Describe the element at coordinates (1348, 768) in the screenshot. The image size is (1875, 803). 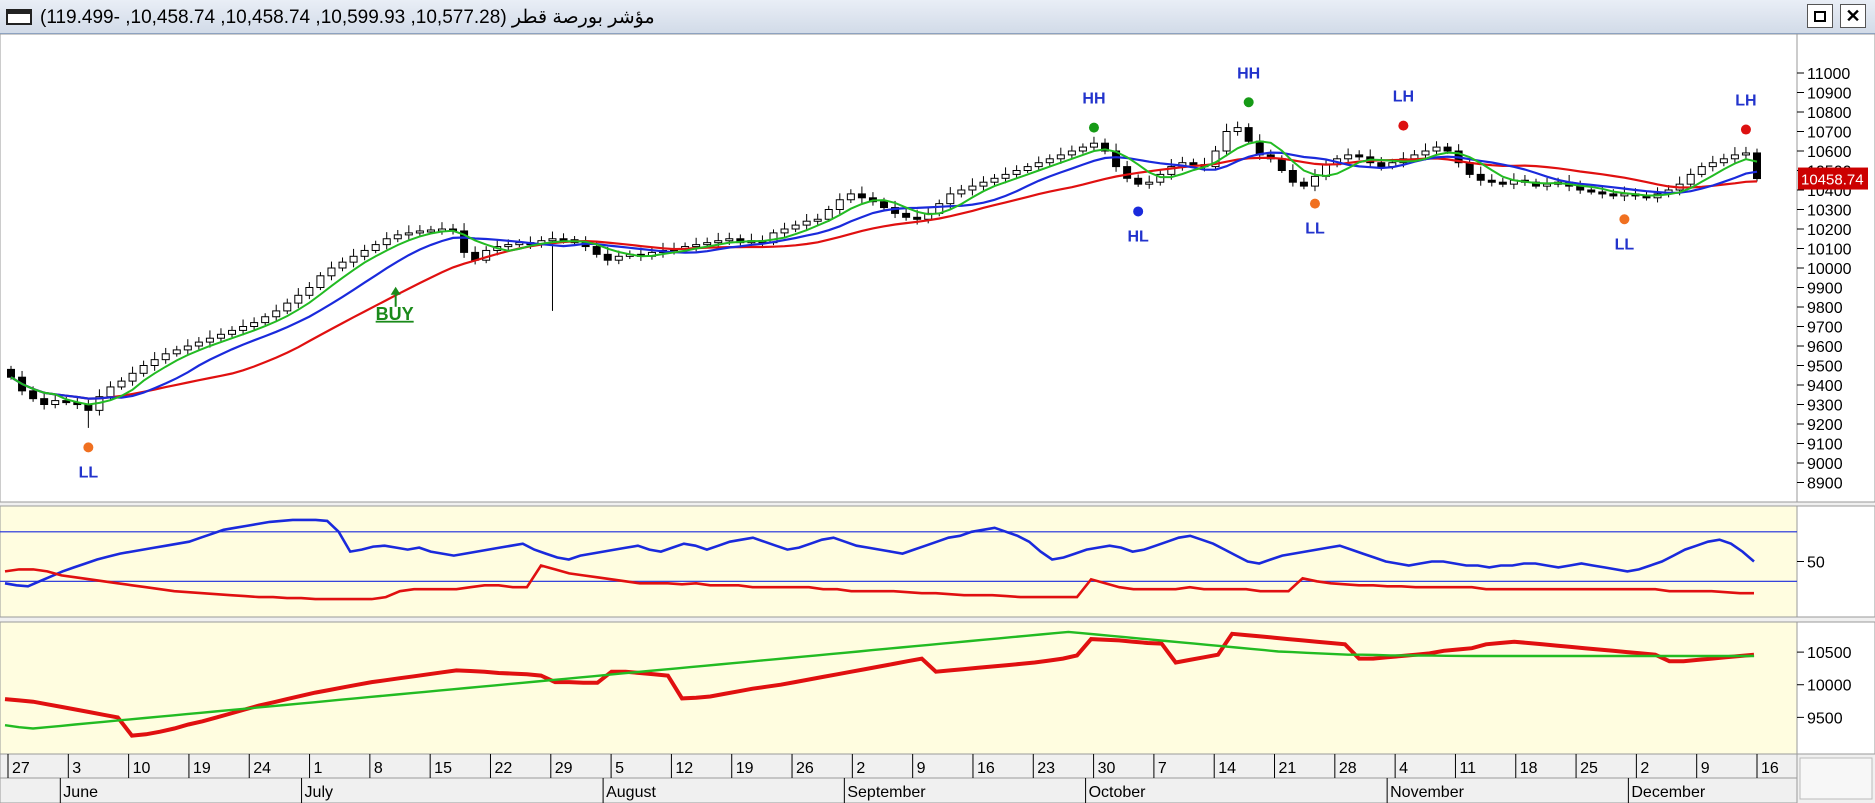
I see `date-tick-label: 28` at that location.